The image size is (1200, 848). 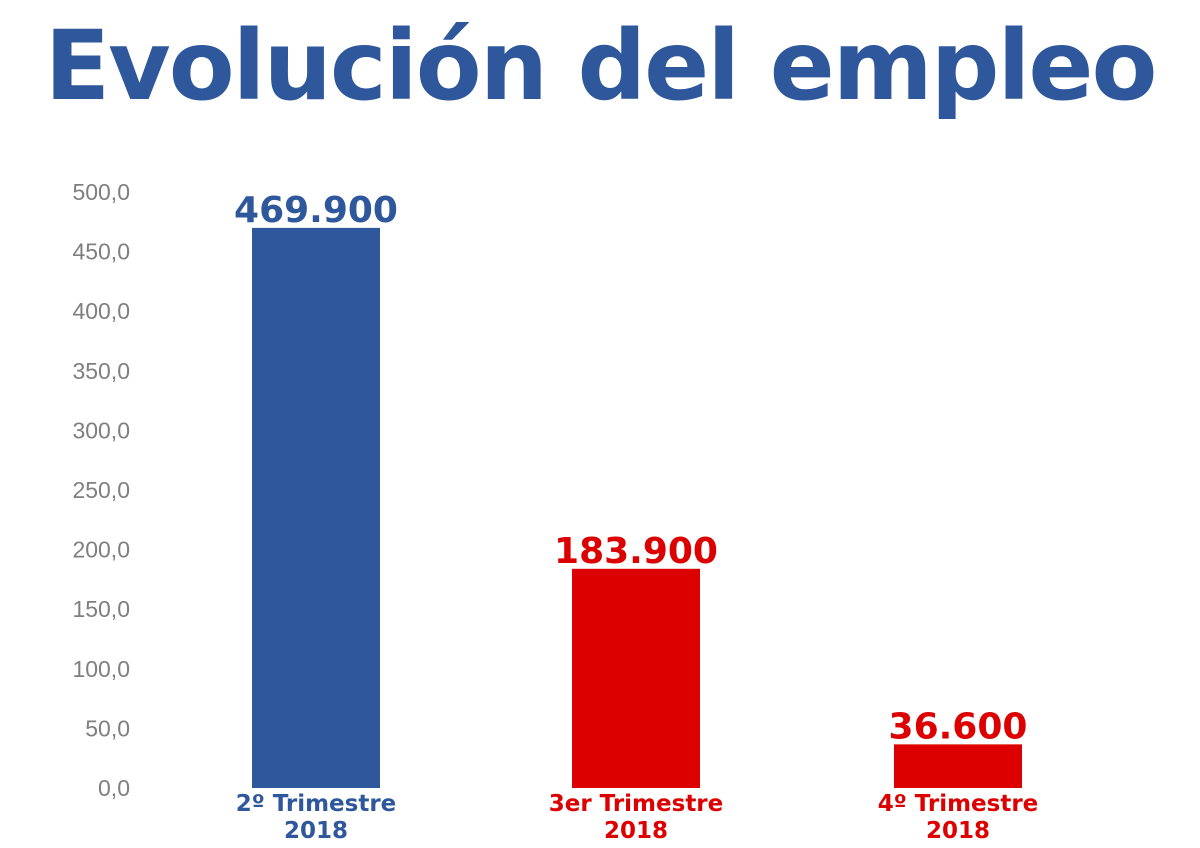 I want to click on data-label: 183.900, so click(x=636, y=551).